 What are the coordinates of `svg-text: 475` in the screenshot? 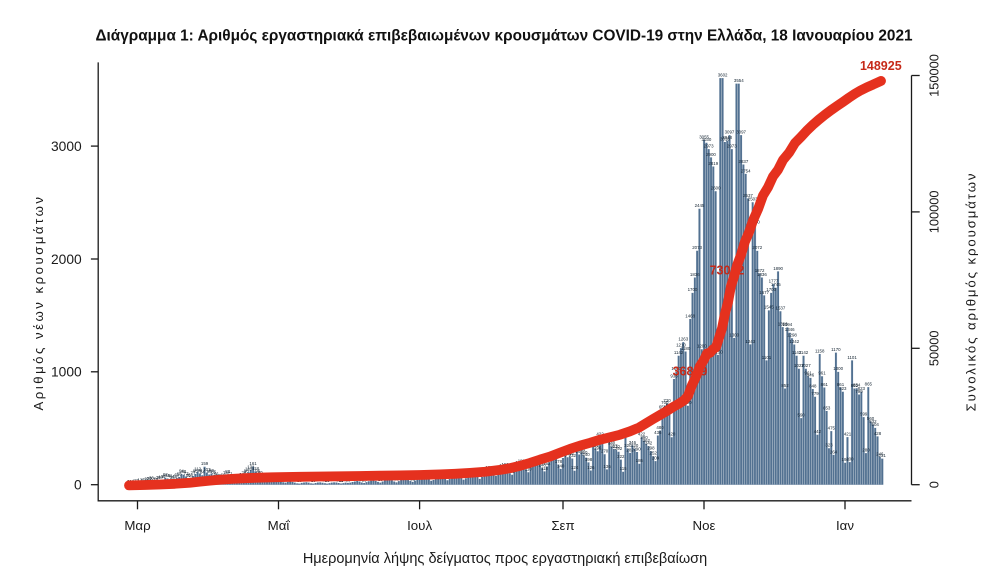 It's located at (832, 428).